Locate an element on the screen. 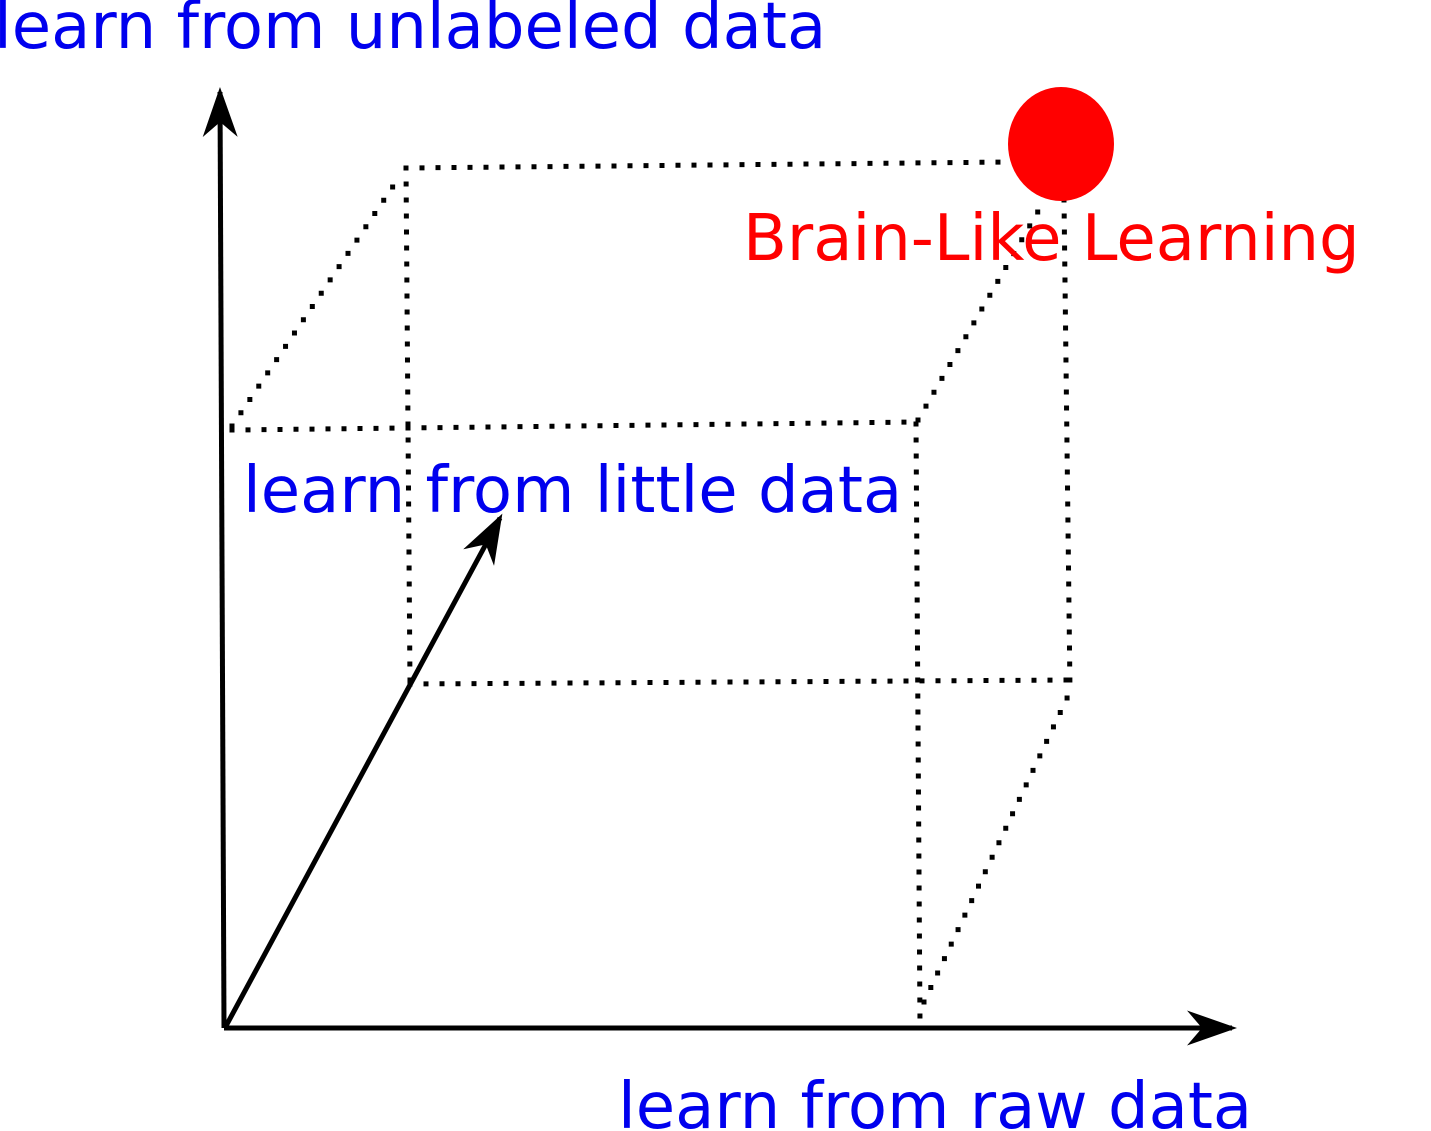  horizontal-axis-label: learn from raw data is located at coordinates (935, 1100).